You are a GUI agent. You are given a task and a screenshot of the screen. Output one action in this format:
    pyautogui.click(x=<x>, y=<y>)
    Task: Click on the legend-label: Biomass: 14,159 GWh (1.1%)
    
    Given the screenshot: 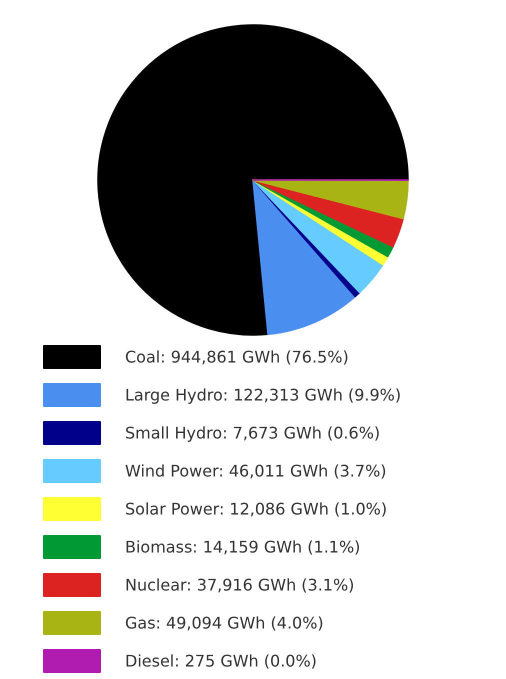 What is the action you would take?
    pyautogui.click(x=242, y=547)
    